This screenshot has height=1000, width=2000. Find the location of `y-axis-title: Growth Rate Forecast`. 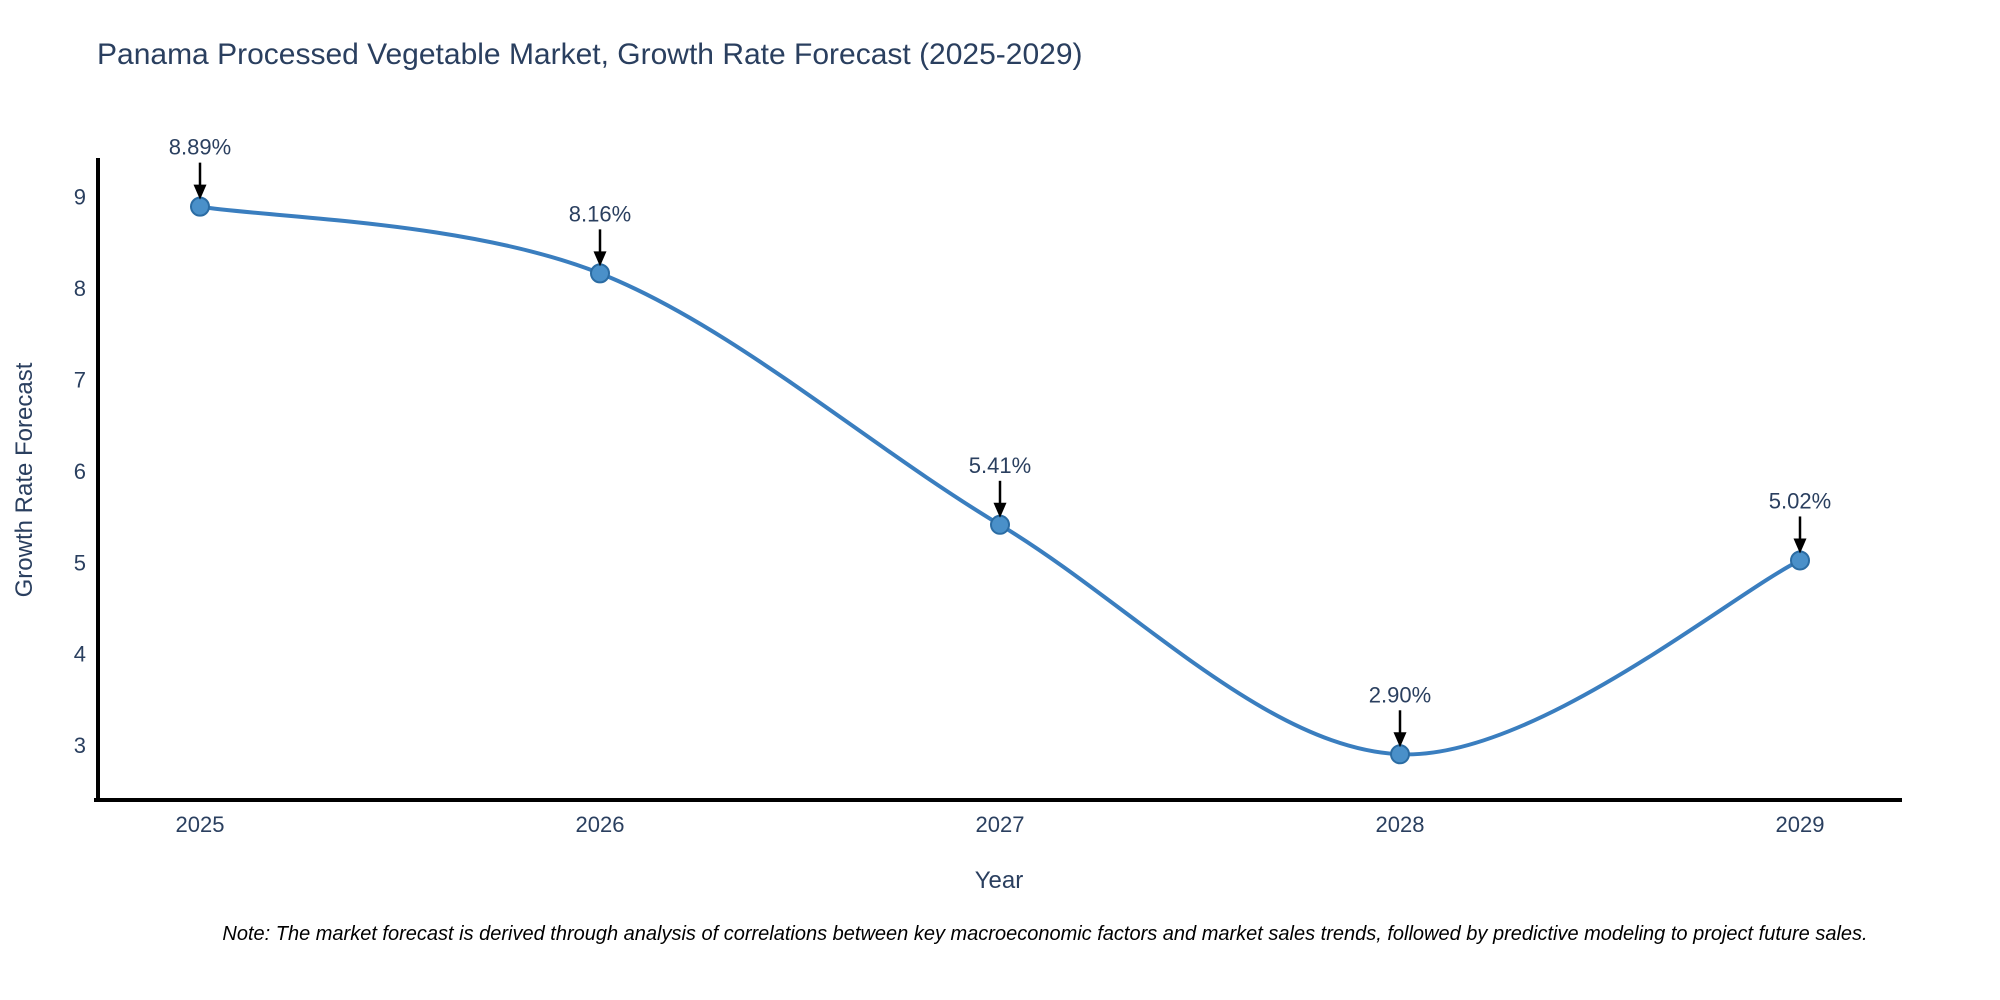

y-axis-title: Growth Rate Forecast is located at coordinates (24, 479).